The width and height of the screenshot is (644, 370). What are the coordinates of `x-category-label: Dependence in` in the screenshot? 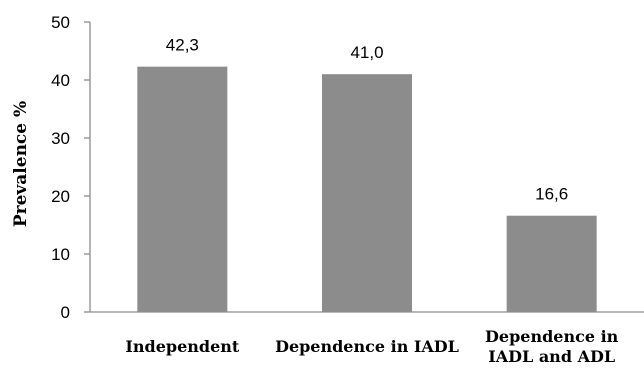 It's located at (552, 336).